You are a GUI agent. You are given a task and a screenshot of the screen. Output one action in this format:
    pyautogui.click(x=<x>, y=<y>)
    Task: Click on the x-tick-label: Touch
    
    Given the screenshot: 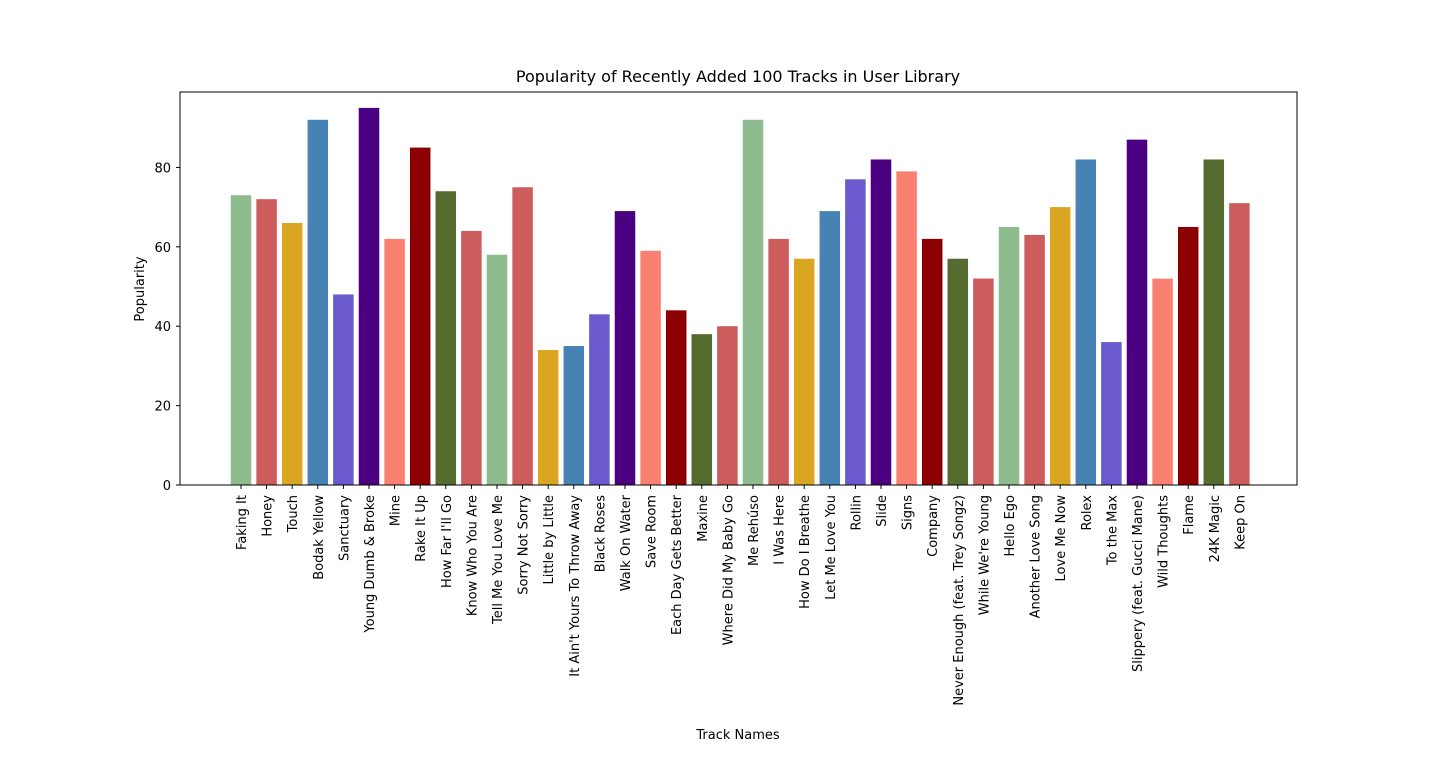 What is the action you would take?
    pyautogui.click(x=293, y=514)
    